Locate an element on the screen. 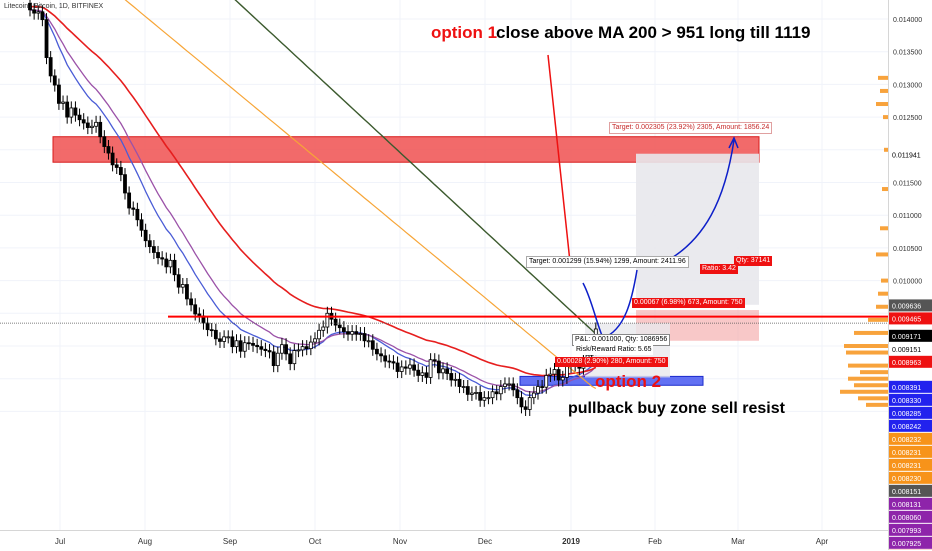  price-tick: 0.010000 is located at coordinates (907, 282).